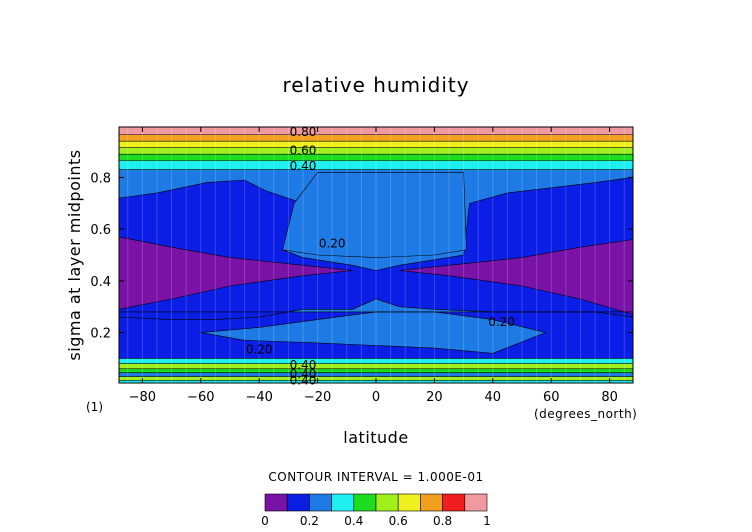 The width and height of the screenshot is (752, 532). What do you see at coordinates (609, 397) in the screenshot?
I see `x-tick-label: 80` at bounding box center [609, 397].